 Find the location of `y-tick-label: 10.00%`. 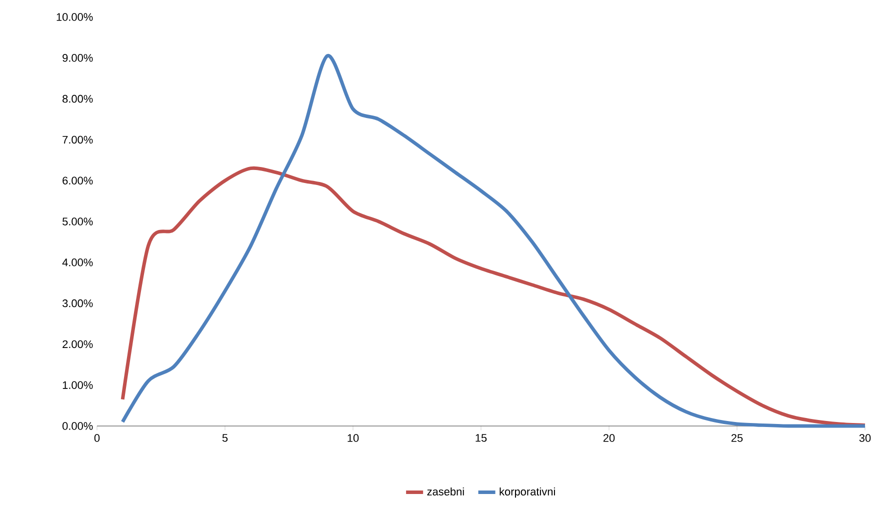

y-tick-label: 10.00% is located at coordinates (74, 17).